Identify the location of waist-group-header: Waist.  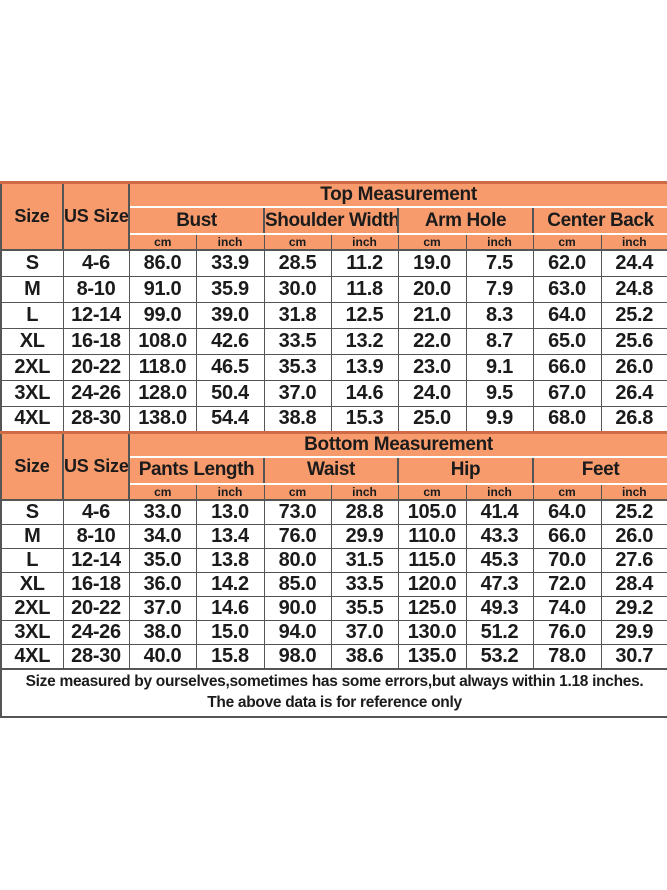
(331, 470).